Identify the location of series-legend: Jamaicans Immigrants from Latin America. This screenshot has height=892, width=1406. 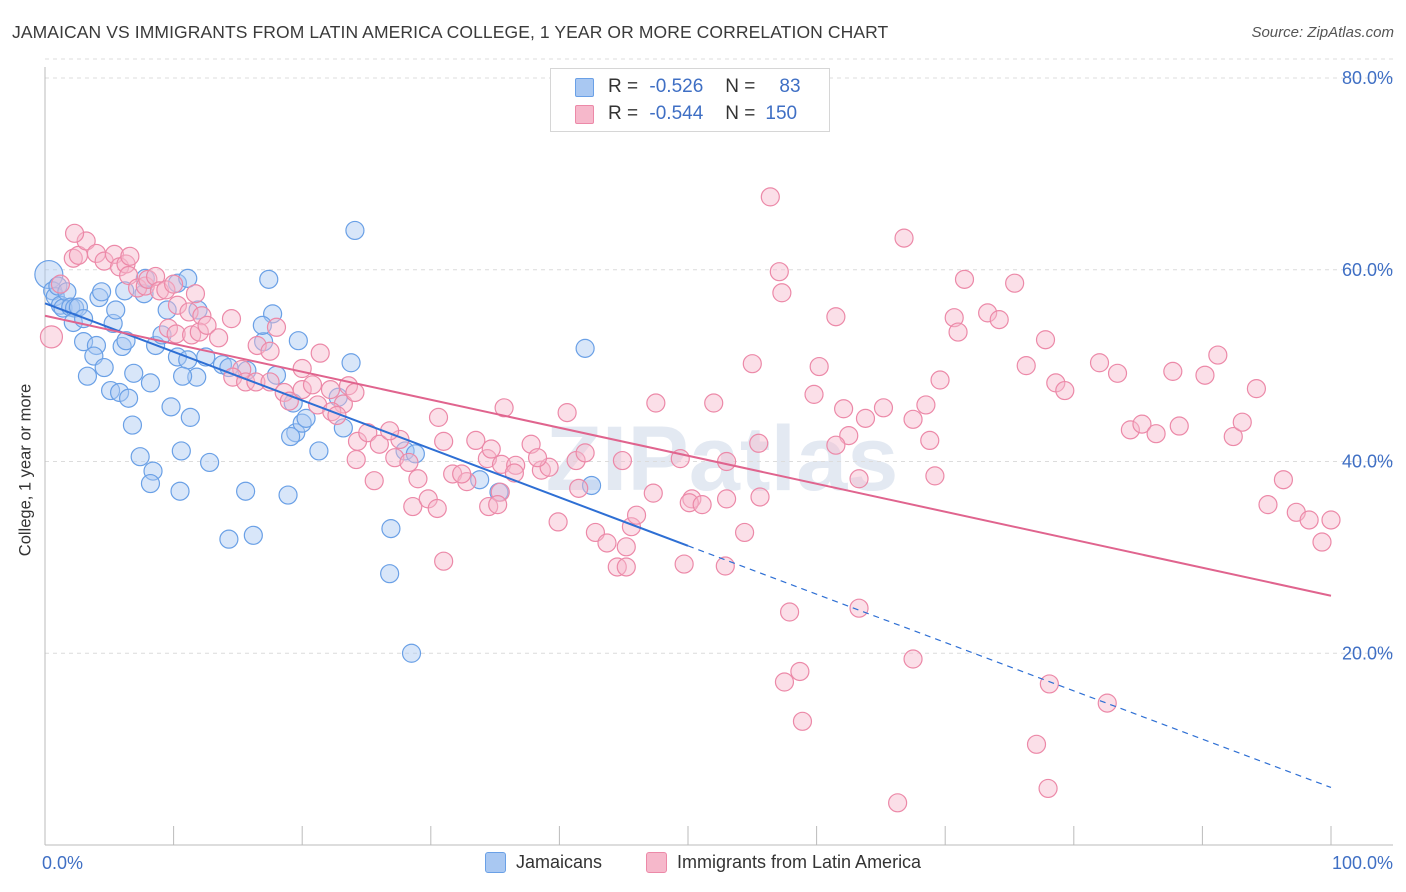
(703, 865).